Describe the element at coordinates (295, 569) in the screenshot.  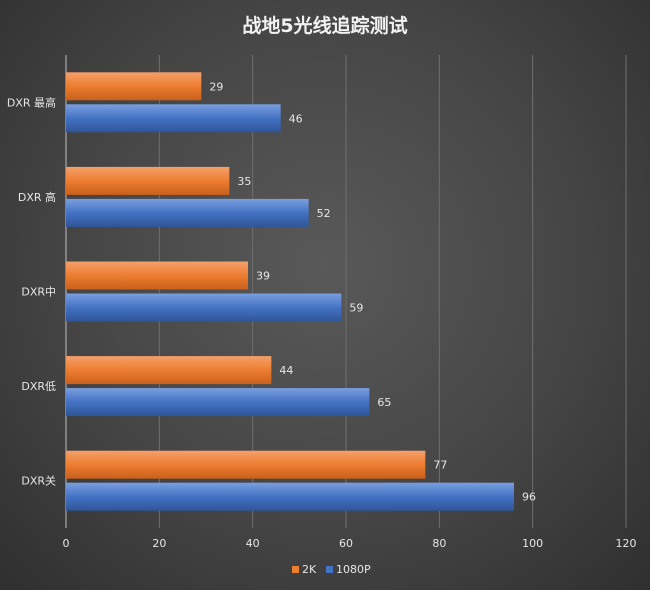
I see `legend-swatch-2k` at that location.